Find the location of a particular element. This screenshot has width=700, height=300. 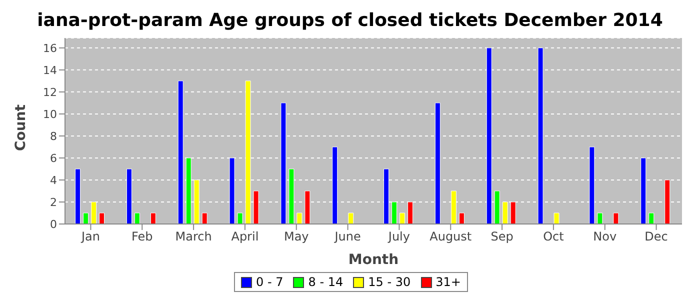

chart-title: iana-prot-param Age groups of closed tickets December 2014 is located at coordinates (350, 21).